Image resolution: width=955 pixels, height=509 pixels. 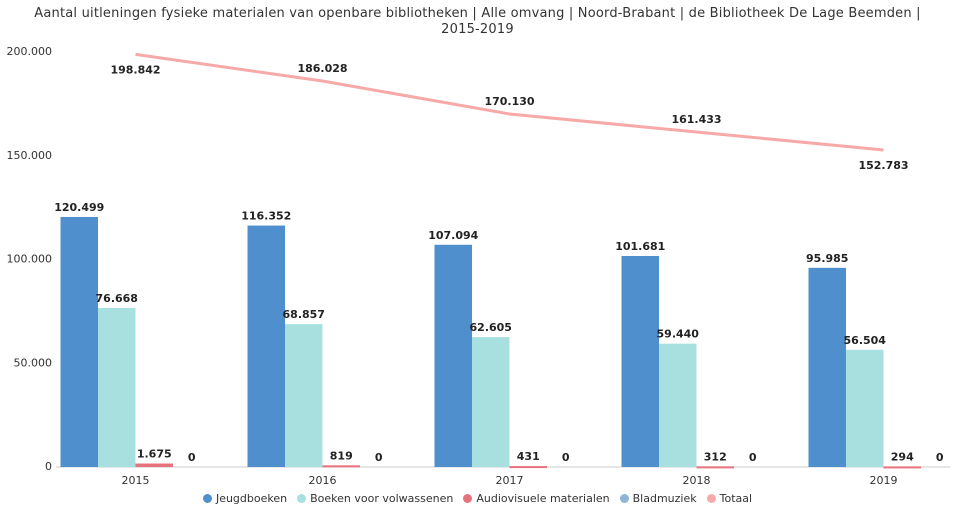 What do you see at coordinates (266, 216) in the screenshot?
I see `value-label: 116.352` at bounding box center [266, 216].